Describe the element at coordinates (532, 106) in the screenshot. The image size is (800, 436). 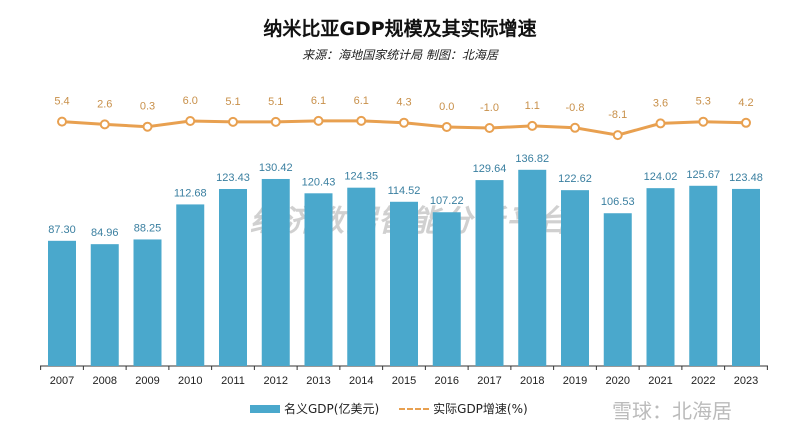
I see `growth-label: 1.1` at that location.